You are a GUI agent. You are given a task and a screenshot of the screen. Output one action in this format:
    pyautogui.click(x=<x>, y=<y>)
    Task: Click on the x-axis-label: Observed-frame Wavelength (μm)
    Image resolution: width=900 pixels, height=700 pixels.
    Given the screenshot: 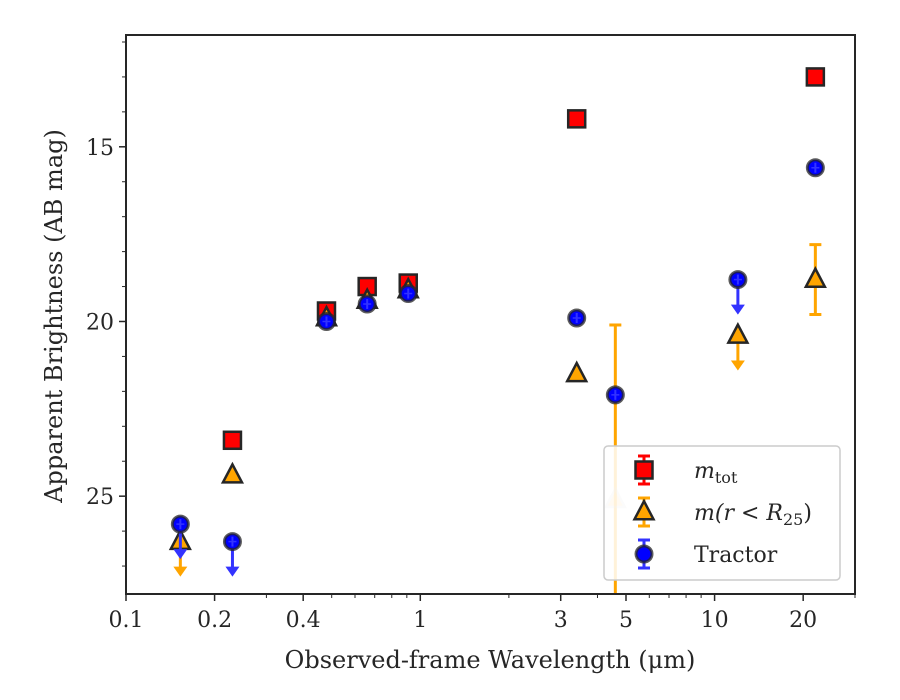 What is the action you would take?
    pyautogui.click(x=490, y=660)
    